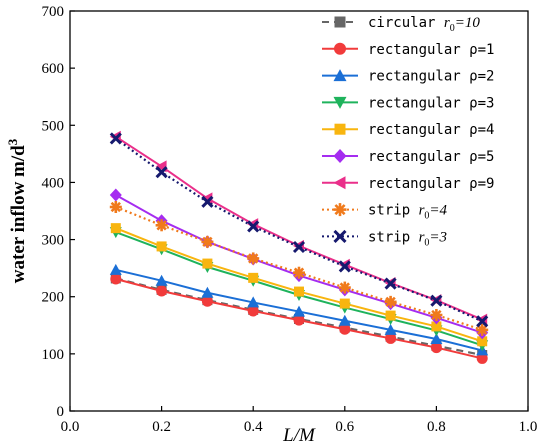  I want to click on legend-item: rectangular ρ=1, so click(408, 50).